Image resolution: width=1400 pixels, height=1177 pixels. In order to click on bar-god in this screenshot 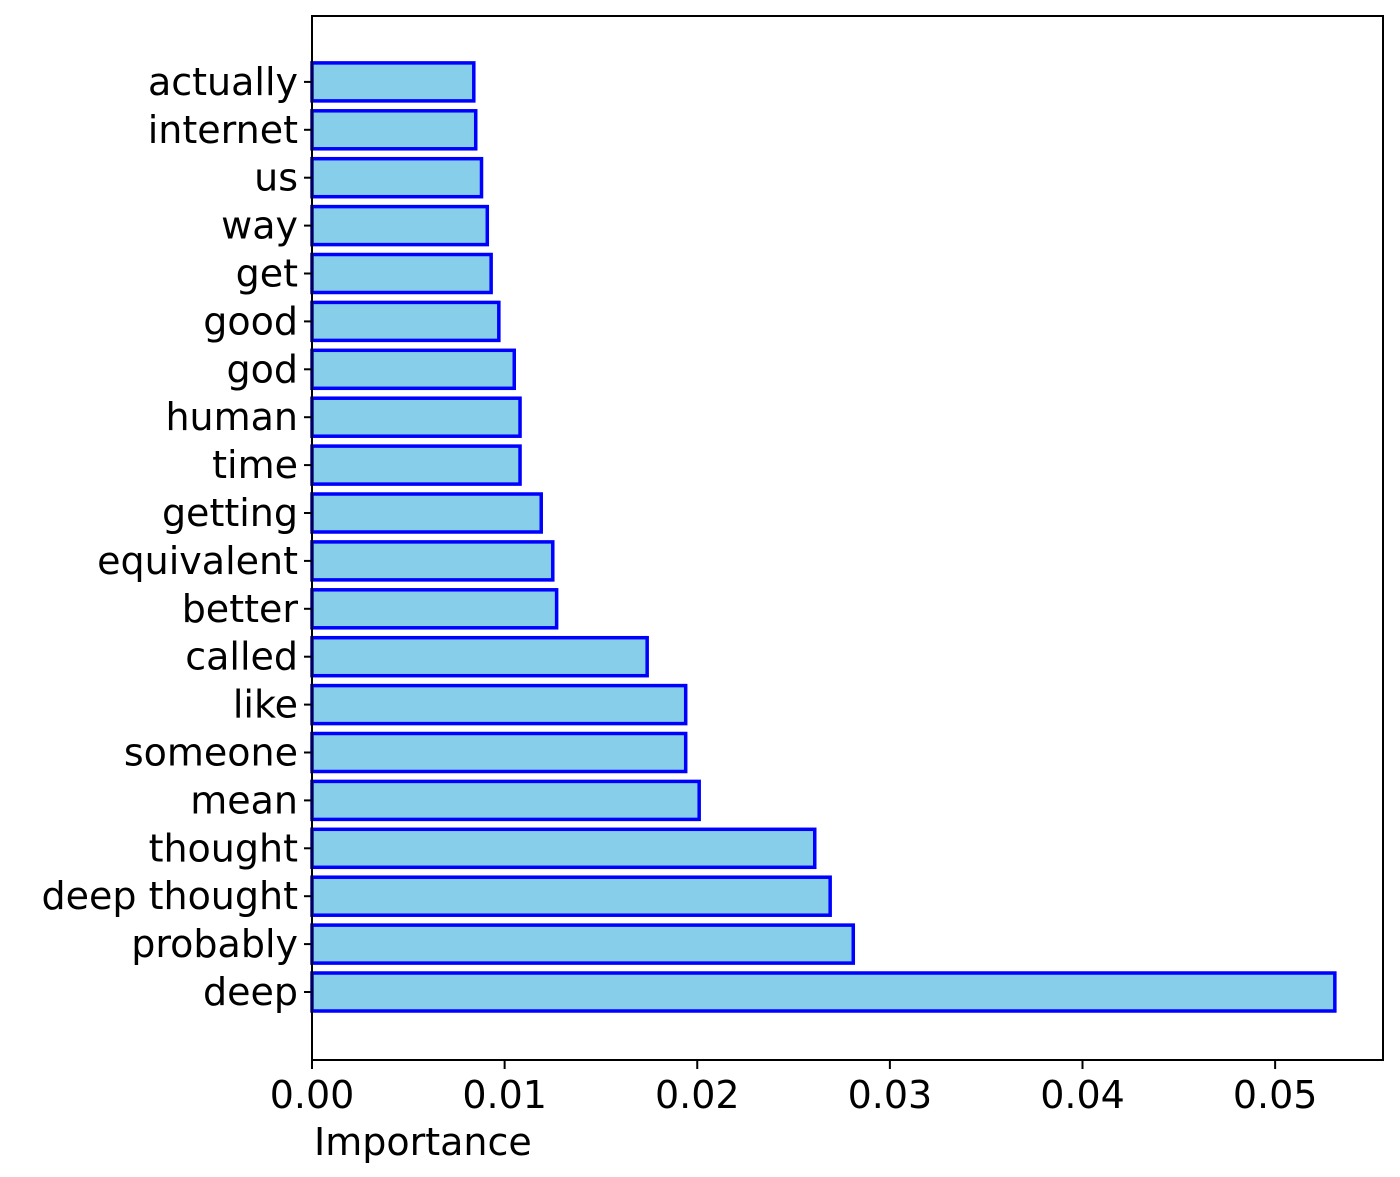, I will do `click(413, 369)`.